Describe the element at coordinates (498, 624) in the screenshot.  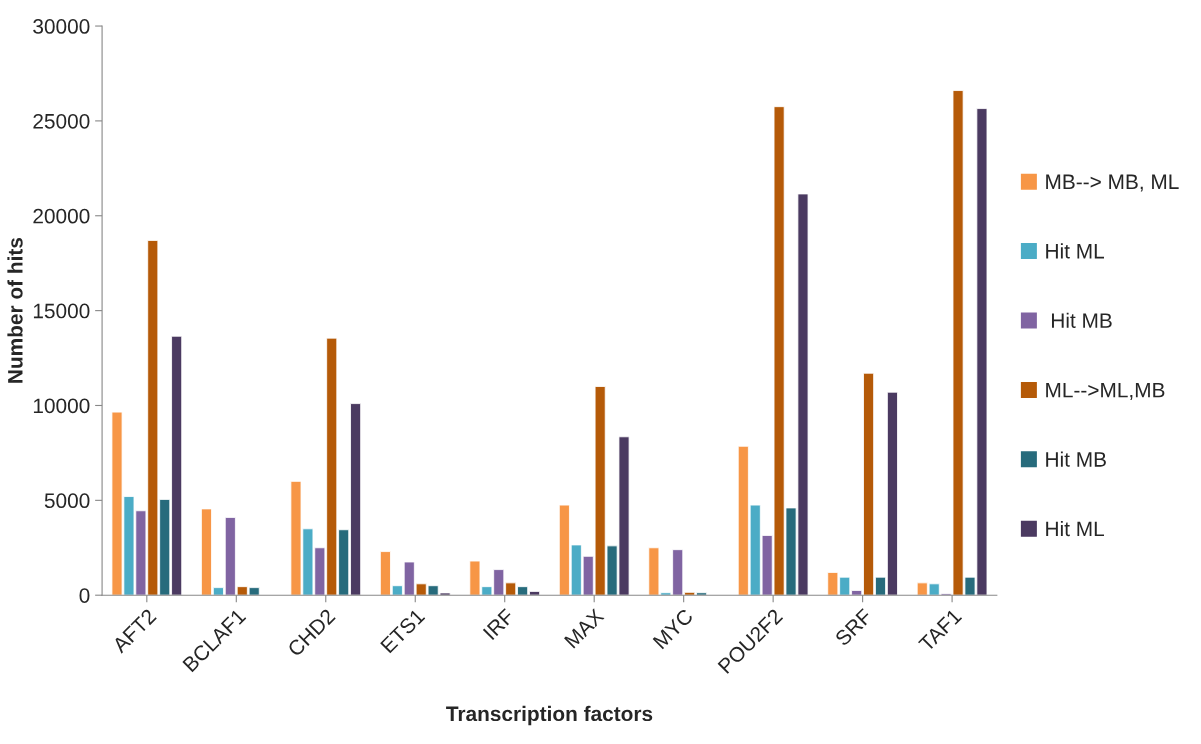
I see `x-tick-label: IRF` at that location.